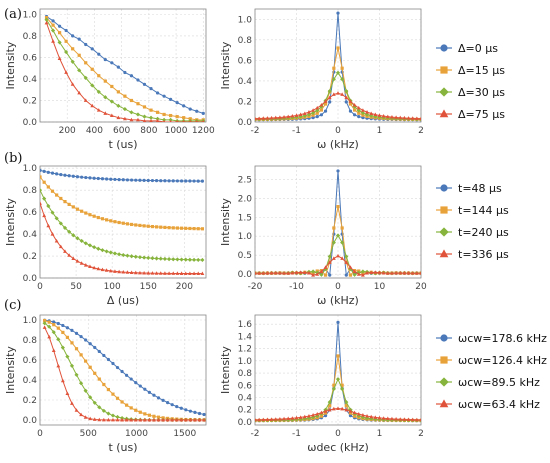 Image resolution: width=550 pixels, height=463 pixels. I want to click on series-line-orange, so click(125, 69).